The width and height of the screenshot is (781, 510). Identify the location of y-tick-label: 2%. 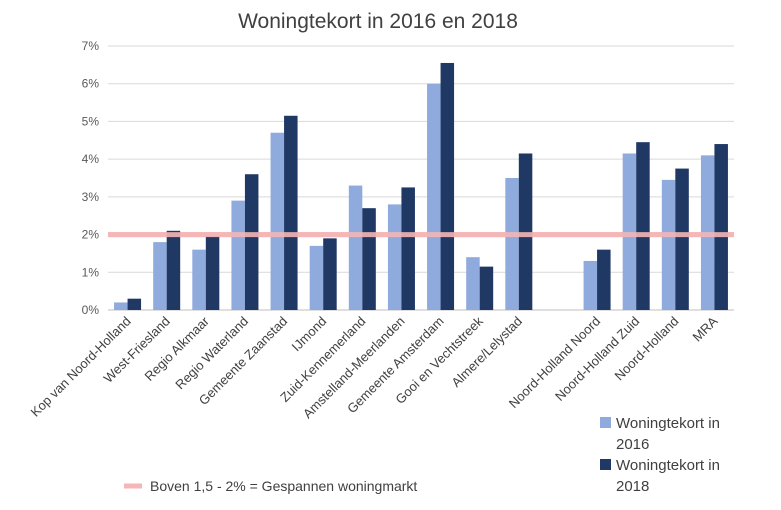
(91, 235).